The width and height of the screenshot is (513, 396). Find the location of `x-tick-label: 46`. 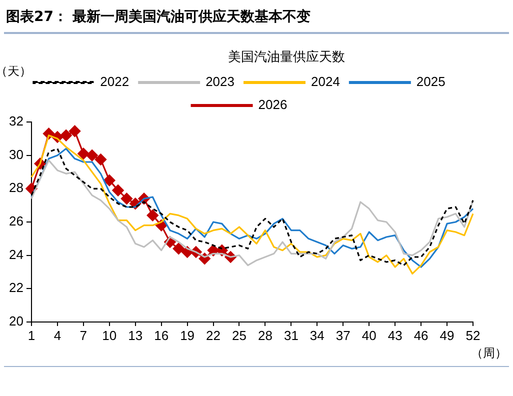

x-tick-label: 46 is located at coordinates (421, 336).